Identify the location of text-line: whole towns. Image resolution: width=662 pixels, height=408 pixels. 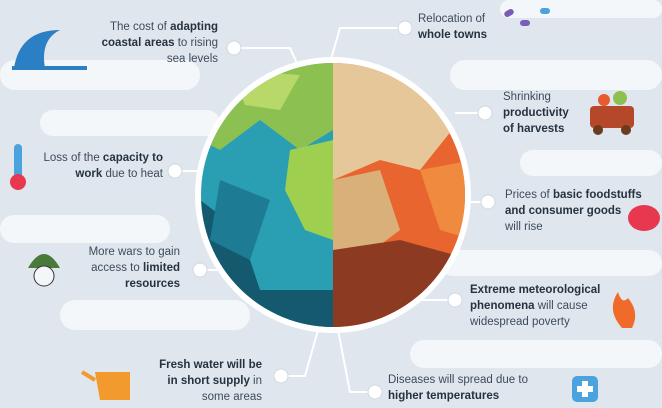
(452, 35).